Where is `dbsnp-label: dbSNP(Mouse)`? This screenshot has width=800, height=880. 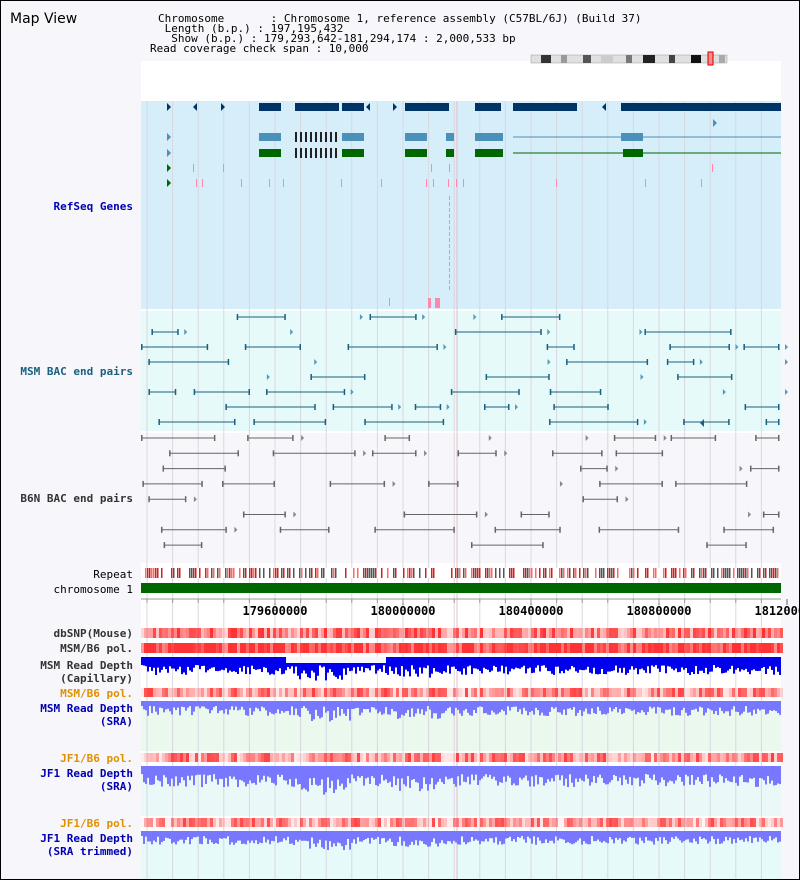
dbsnp-label: dbSNP(Mouse) is located at coordinates (93, 633).